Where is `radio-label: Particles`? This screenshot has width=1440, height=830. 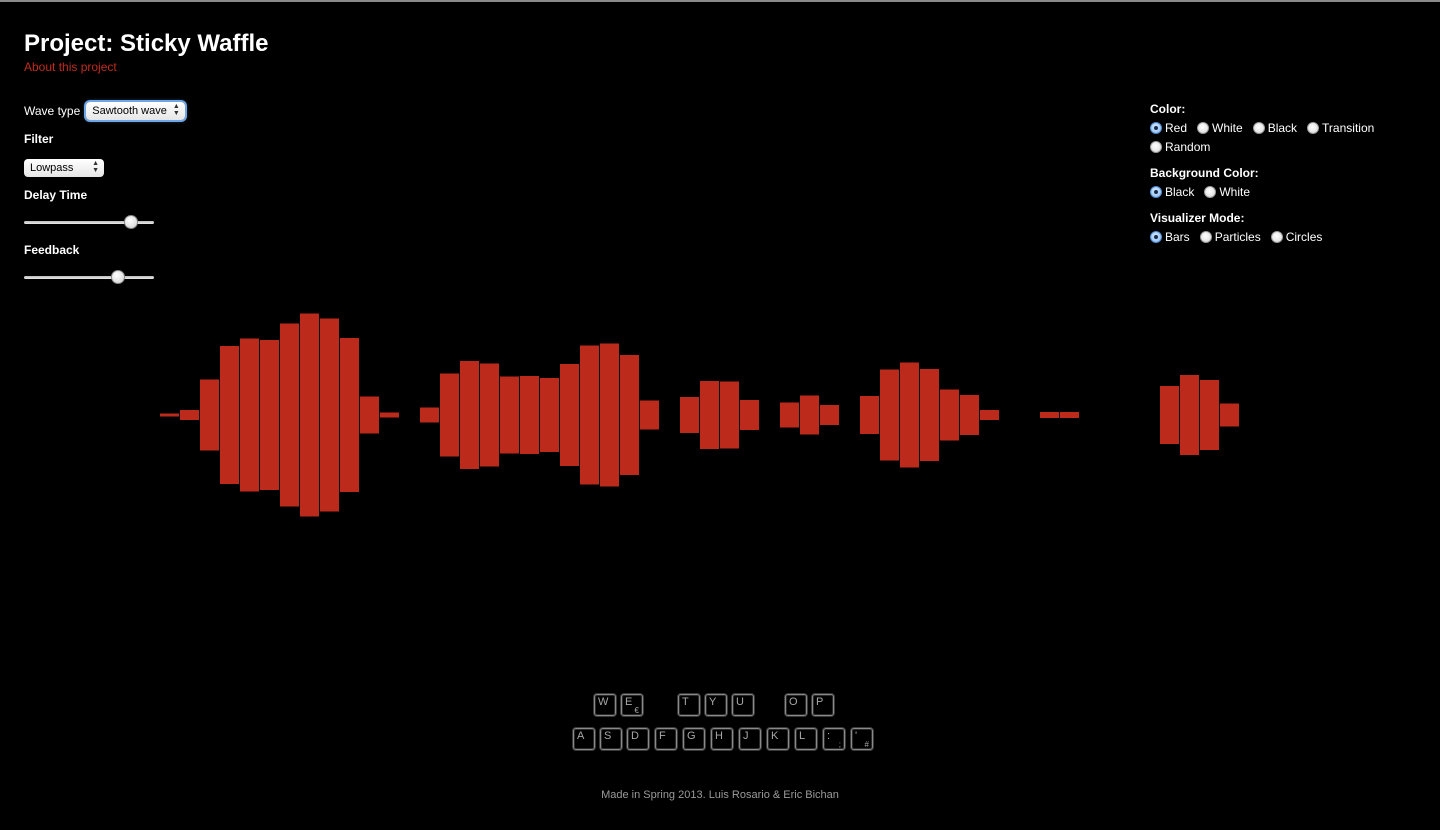
radio-label: Particles is located at coordinates (1237, 236).